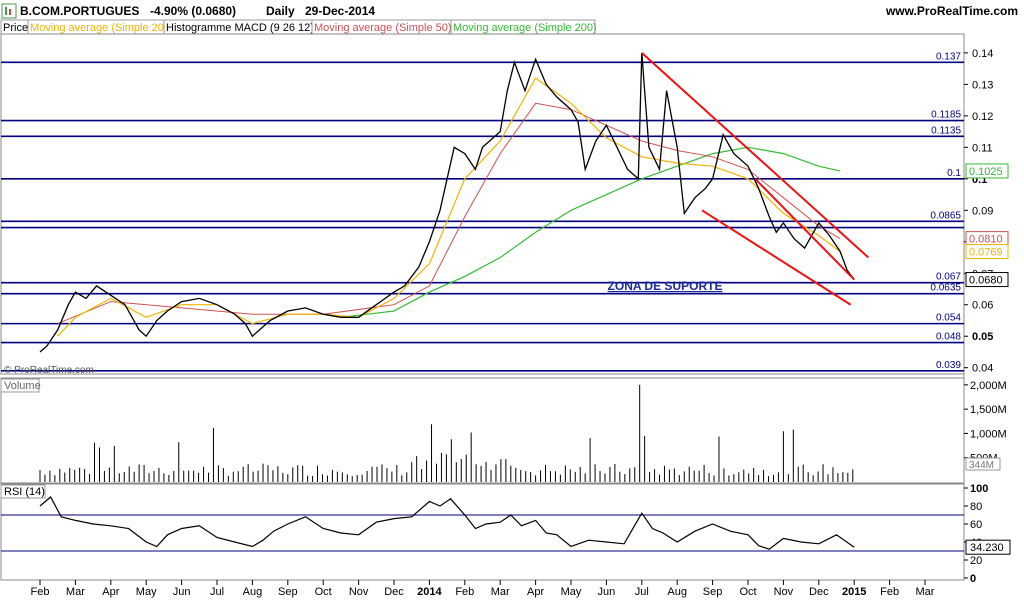 The height and width of the screenshot is (600, 1024). I want to click on price-tick-label: 0.09, so click(982, 211).